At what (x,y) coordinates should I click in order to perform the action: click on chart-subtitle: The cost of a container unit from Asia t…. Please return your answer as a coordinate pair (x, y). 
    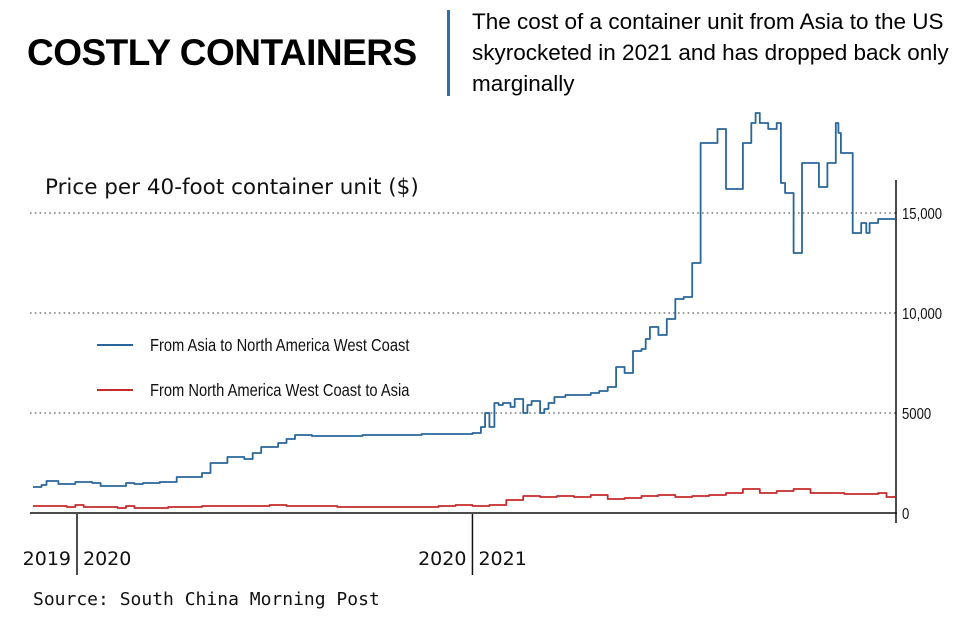
    Looking at the image, I should click on (710, 52).